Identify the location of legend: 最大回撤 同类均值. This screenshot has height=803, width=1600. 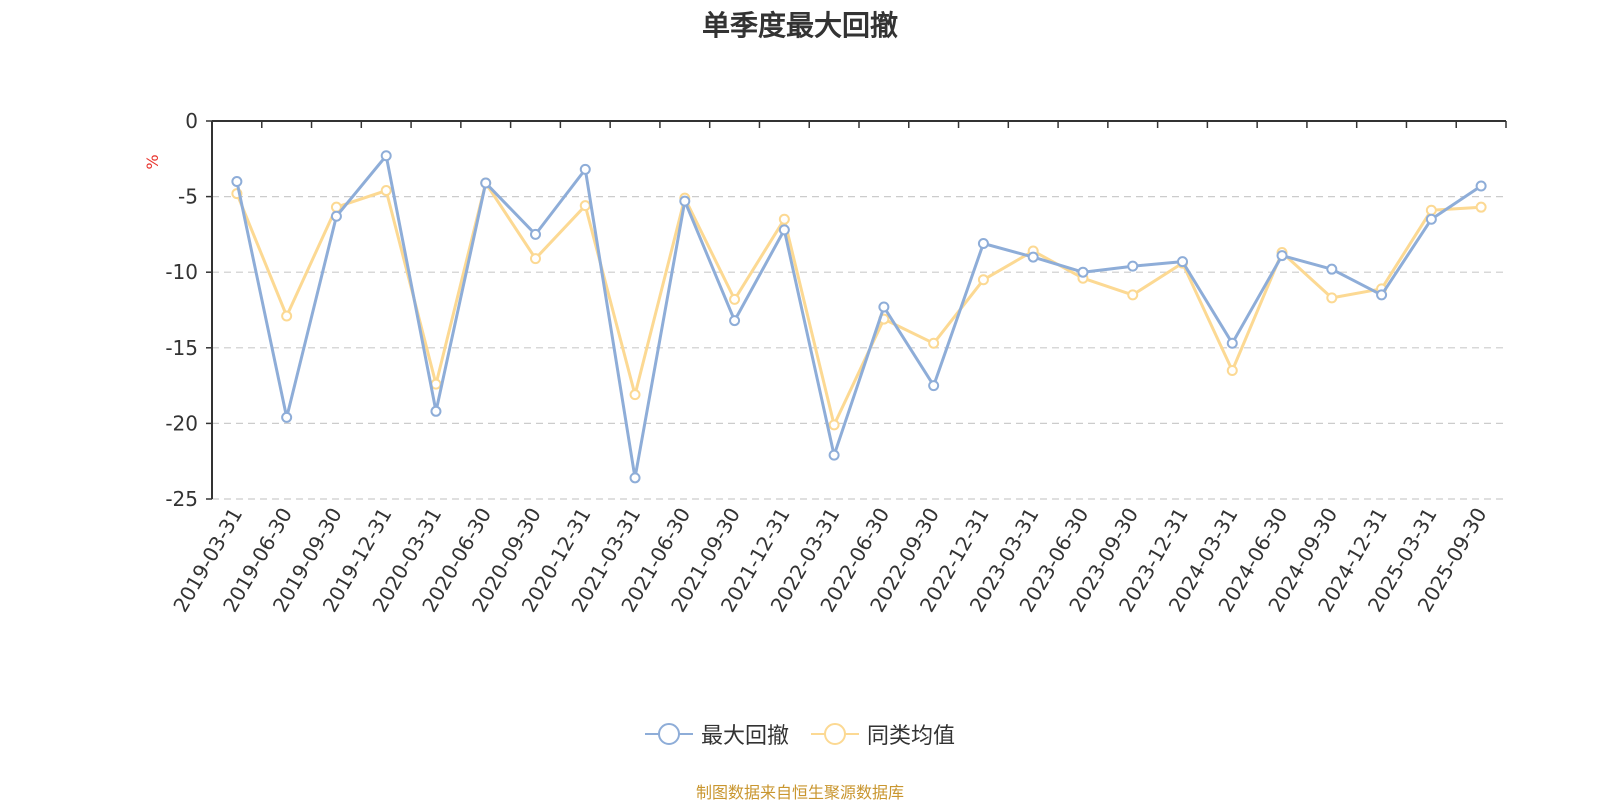
(800, 734).